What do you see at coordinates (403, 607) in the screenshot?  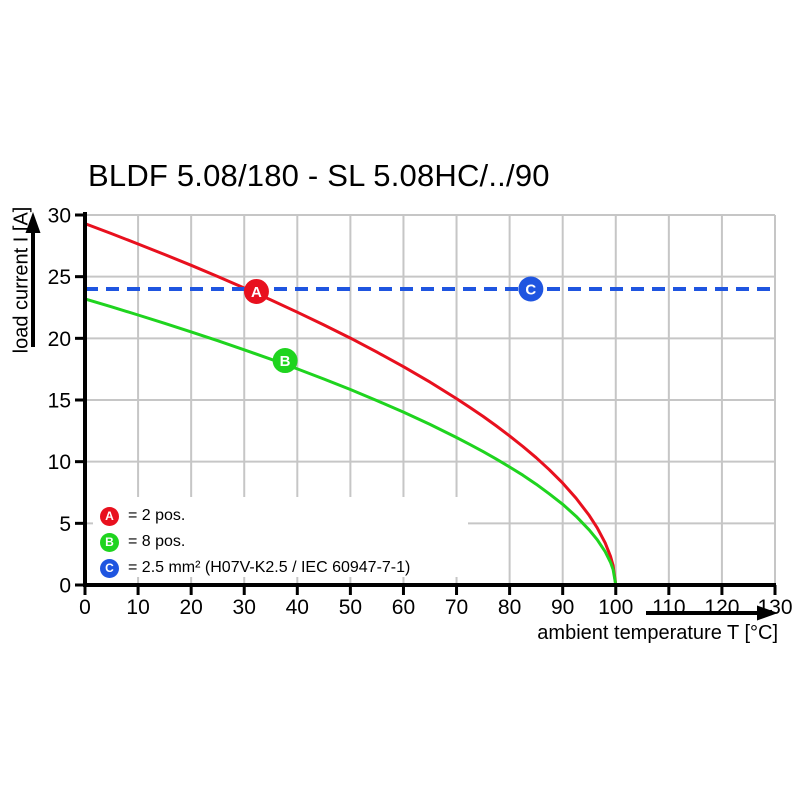 I see `x-tick-label-60: 60` at bounding box center [403, 607].